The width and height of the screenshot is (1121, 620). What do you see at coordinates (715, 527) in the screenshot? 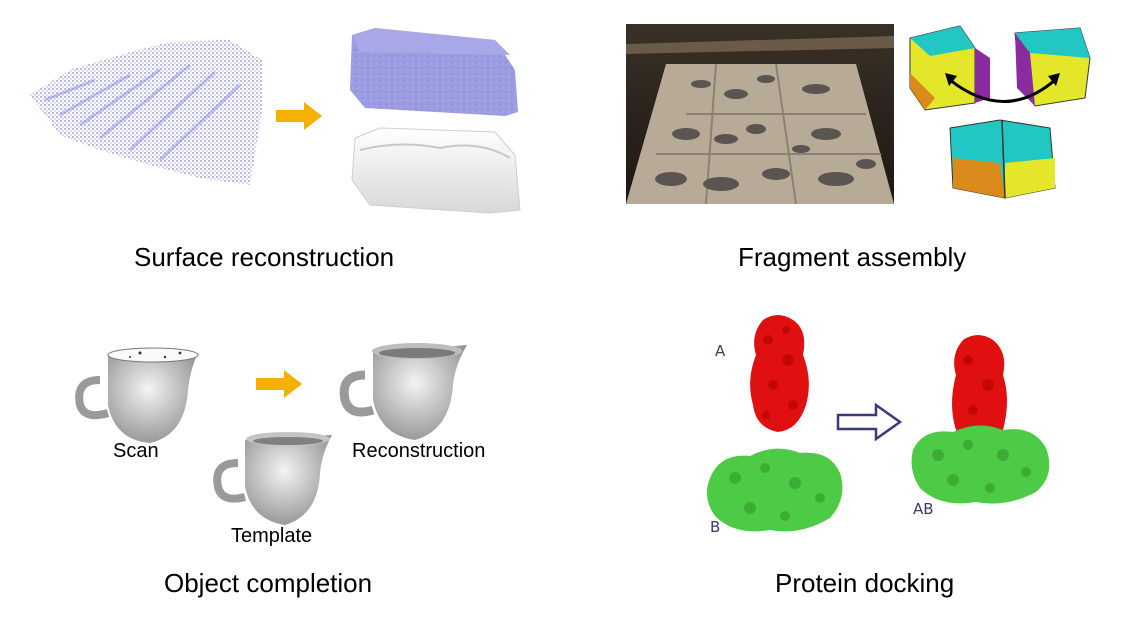
I see `protein-b-label: B` at bounding box center [715, 527].